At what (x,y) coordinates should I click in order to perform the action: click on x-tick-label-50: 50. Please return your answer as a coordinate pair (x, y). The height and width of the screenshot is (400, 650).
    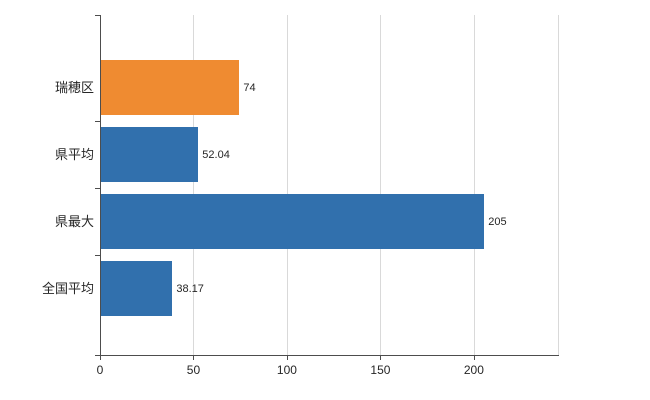
    Looking at the image, I should click on (193, 370).